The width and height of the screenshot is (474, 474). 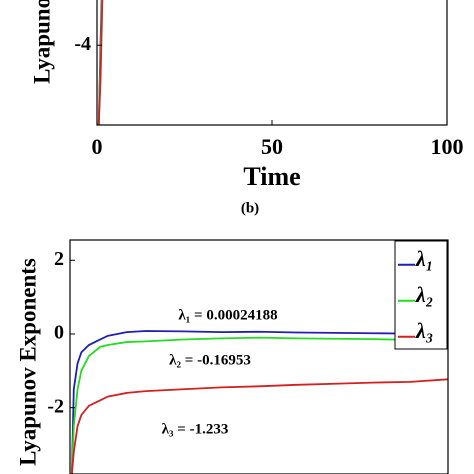 I want to click on legend-label: λ₂, so click(x=424, y=294).